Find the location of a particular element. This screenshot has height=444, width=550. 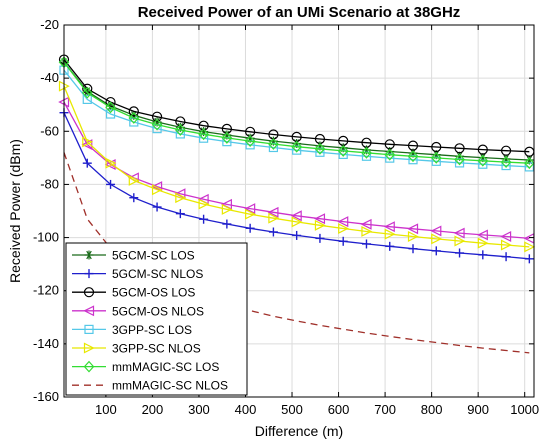

legend-label: 5GCM-SC LOS is located at coordinates (153, 256).